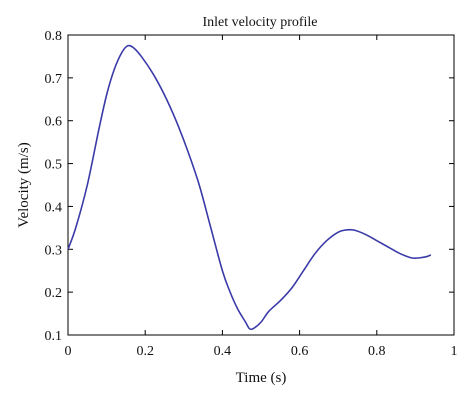 The width and height of the screenshot is (474, 401). What do you see at coordinates (24, 184) in the screenshot?
I see `y-axis-label: Velocity (m/s)` at bounding box center [24, 184].